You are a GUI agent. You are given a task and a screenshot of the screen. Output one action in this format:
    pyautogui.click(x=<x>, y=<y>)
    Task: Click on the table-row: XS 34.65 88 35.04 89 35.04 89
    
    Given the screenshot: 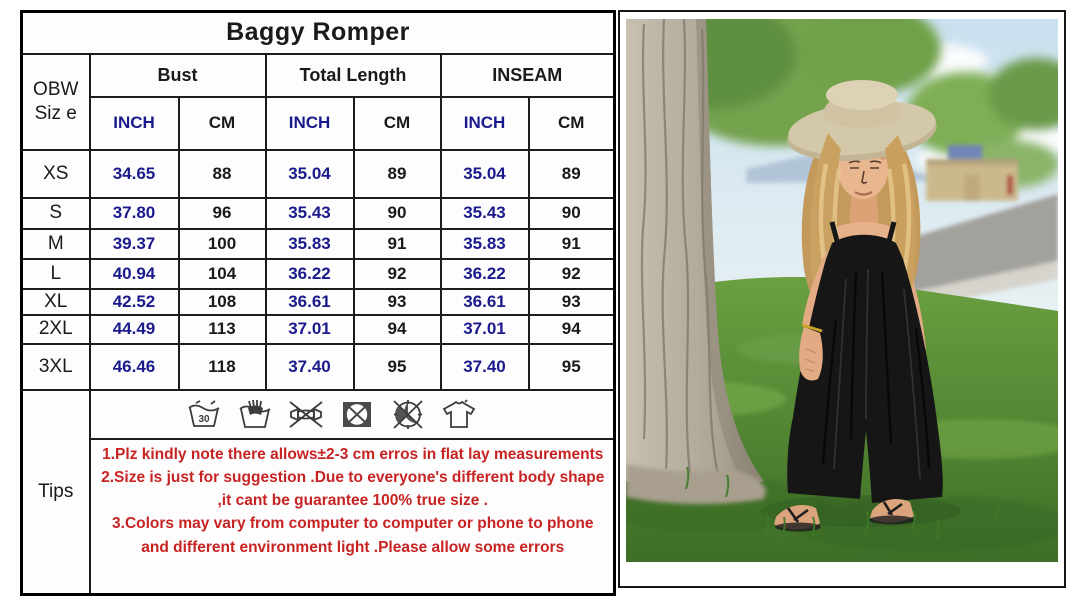 What is the action you would take?
    pyautogui.click(x=318, y=173)
    